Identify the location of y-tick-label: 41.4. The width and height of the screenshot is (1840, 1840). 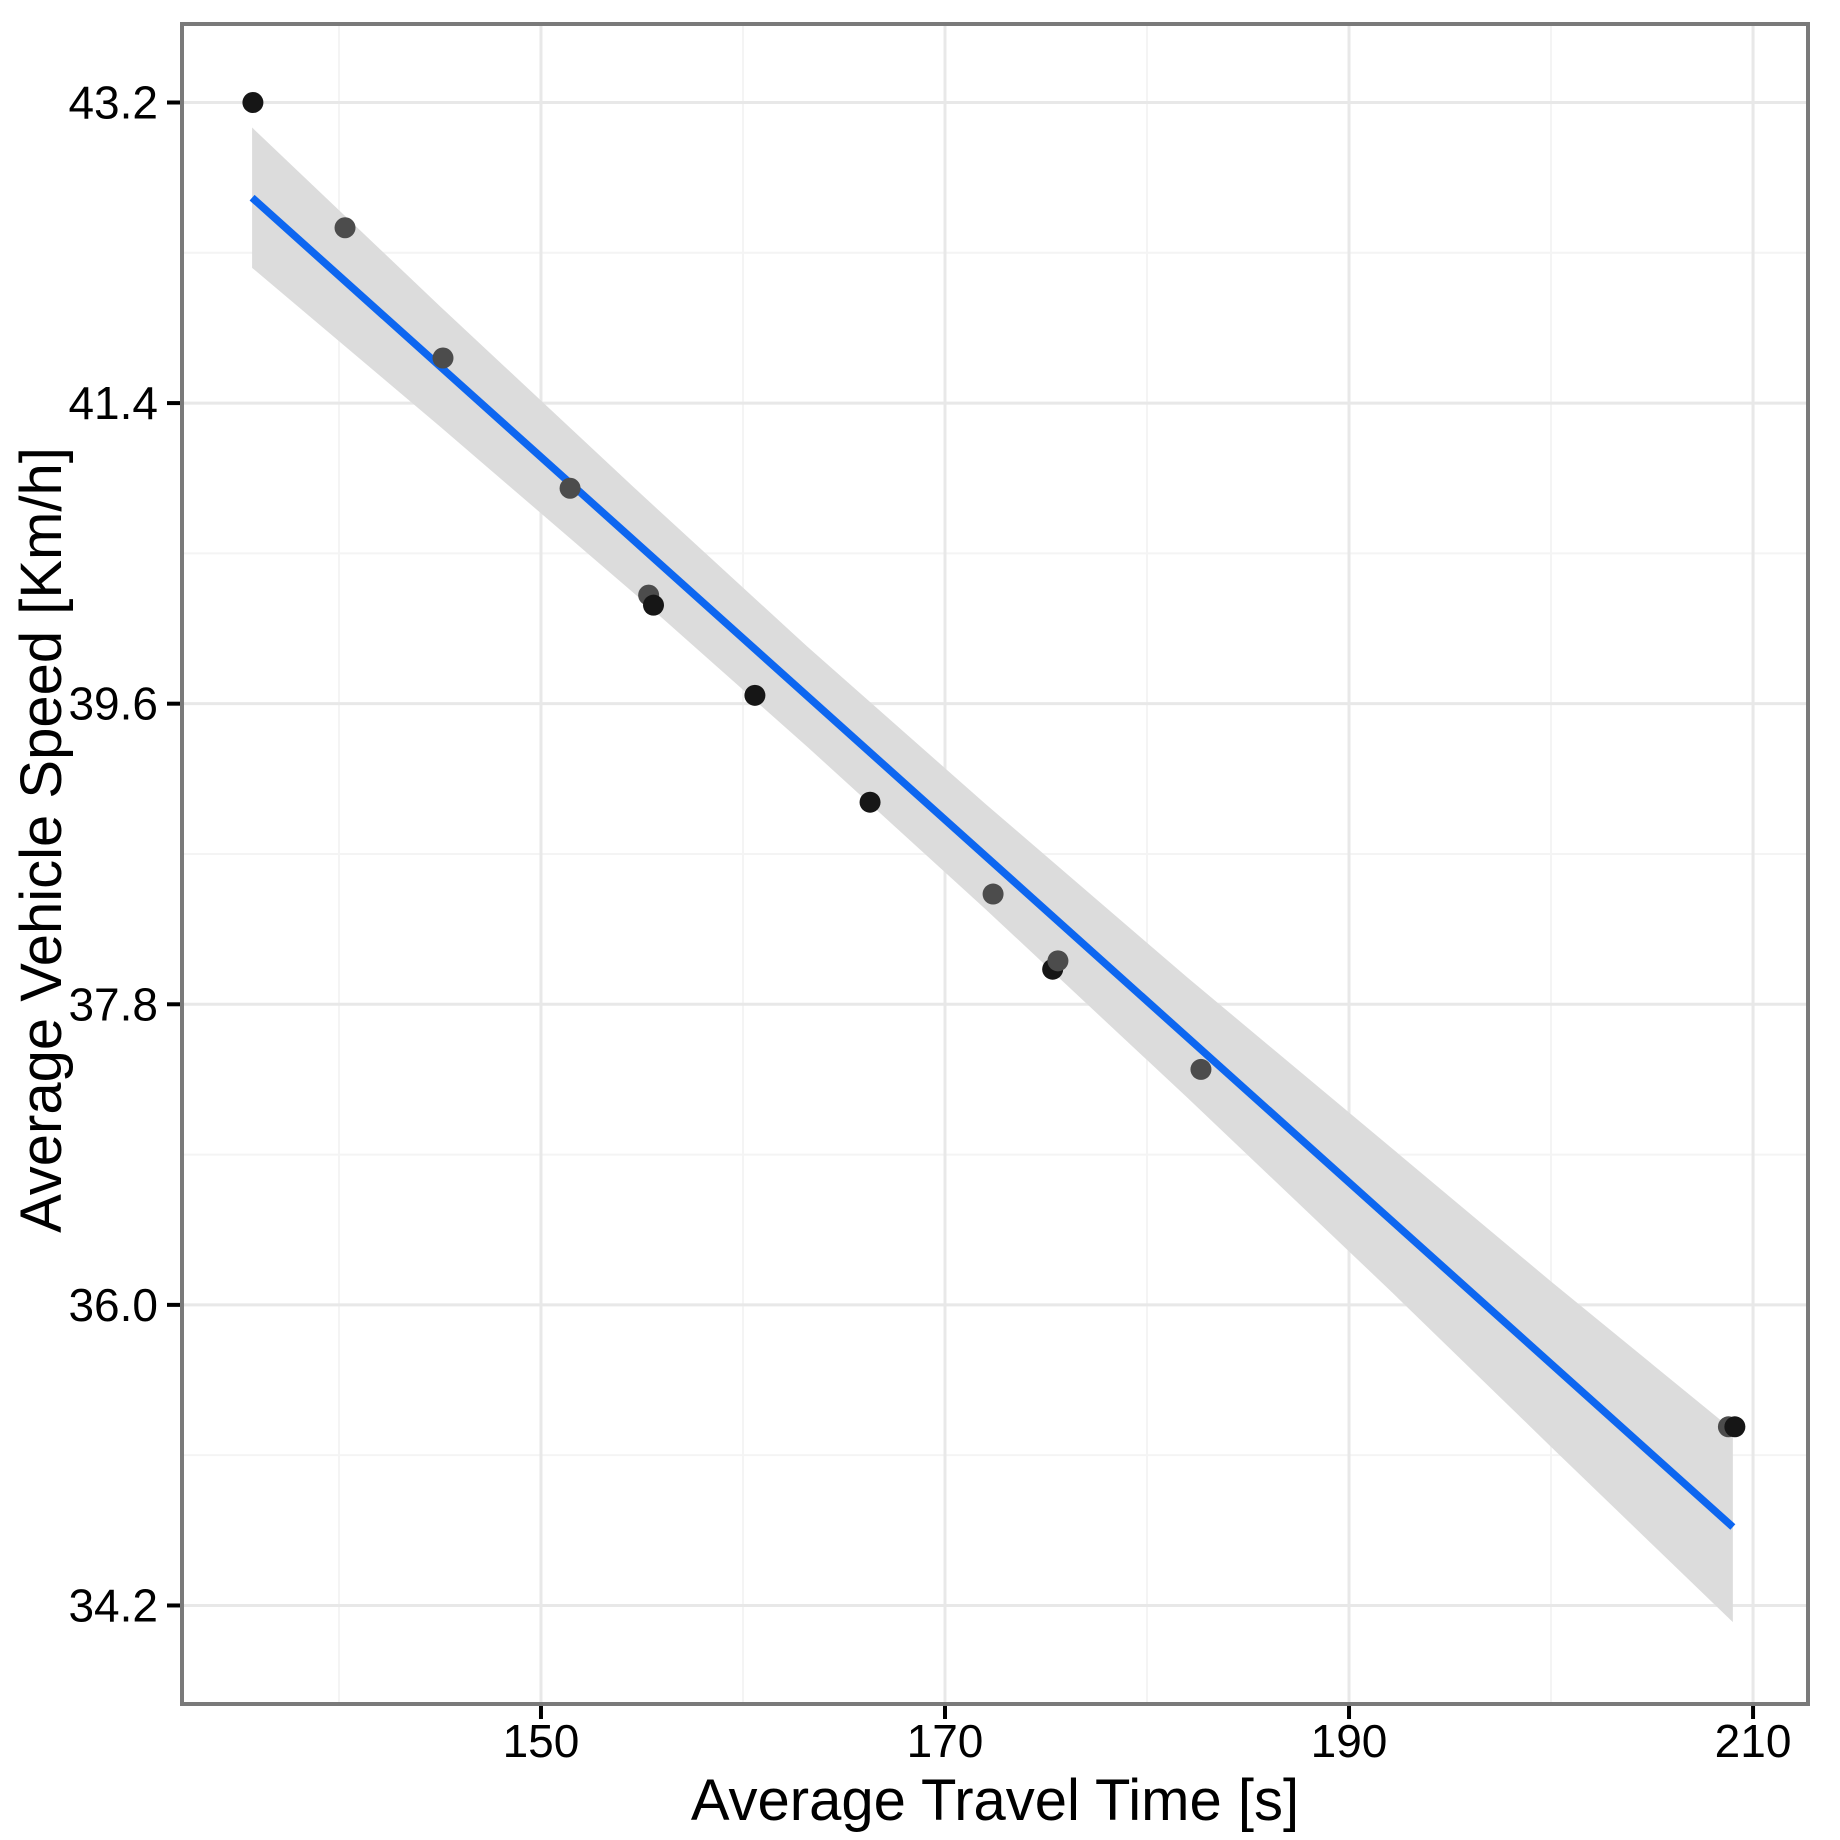
(113, 403).